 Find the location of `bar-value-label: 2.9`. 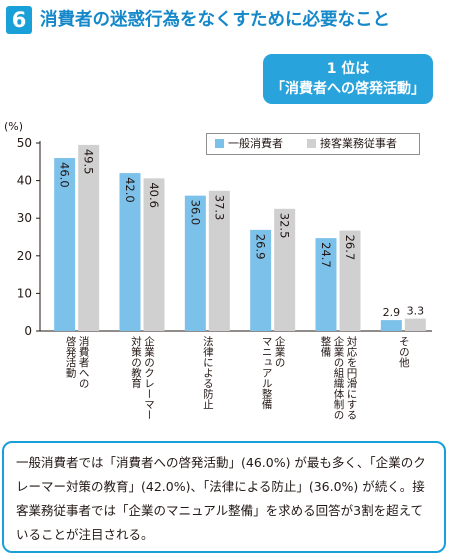

bar-value-label: 2.9 is located at coordinates (392, 312).